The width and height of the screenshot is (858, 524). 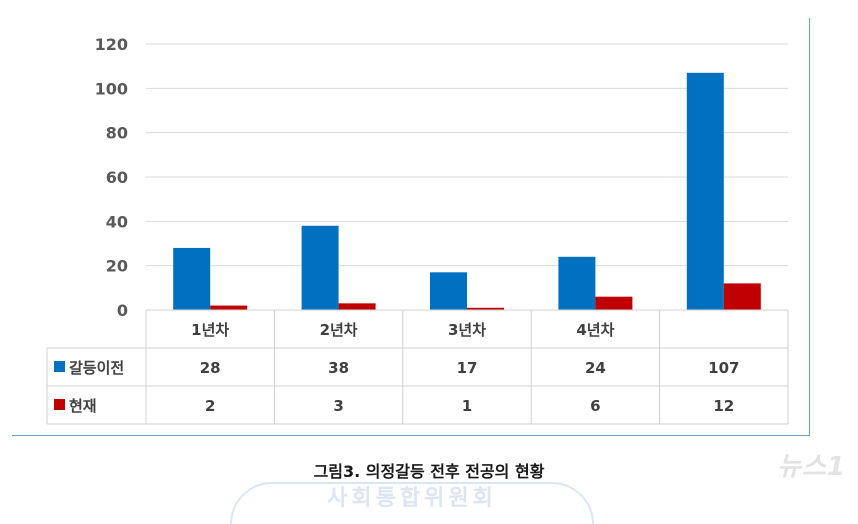 What do you see at coordinates (117, 177) in the screenshot?
I see `y-tick-label: 60` at bounding box center [117, 177].